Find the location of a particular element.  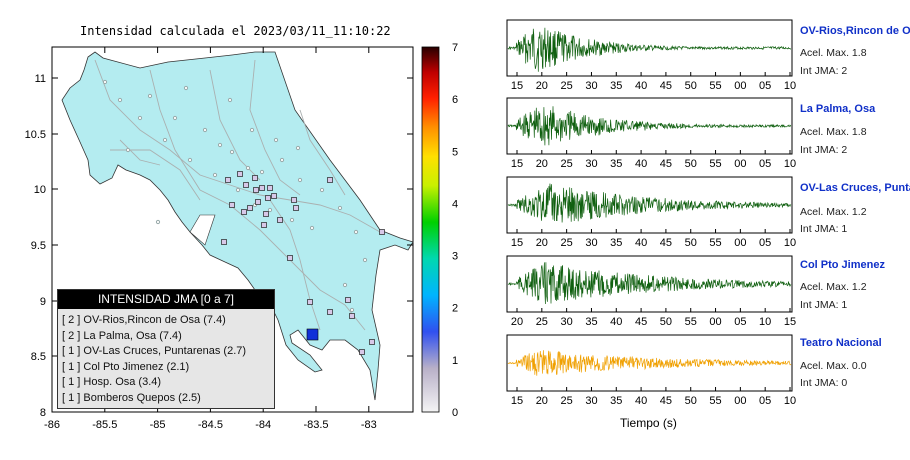

trace-name: Teatro Nacional is located at coordinates (841, 343).